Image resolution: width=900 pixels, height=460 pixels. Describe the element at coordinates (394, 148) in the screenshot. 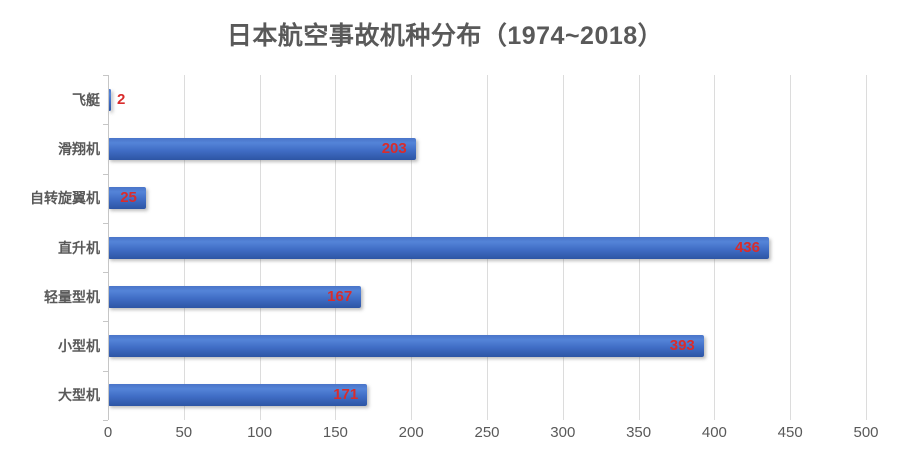

I see `value-label-滑翔机: 203` at that location.